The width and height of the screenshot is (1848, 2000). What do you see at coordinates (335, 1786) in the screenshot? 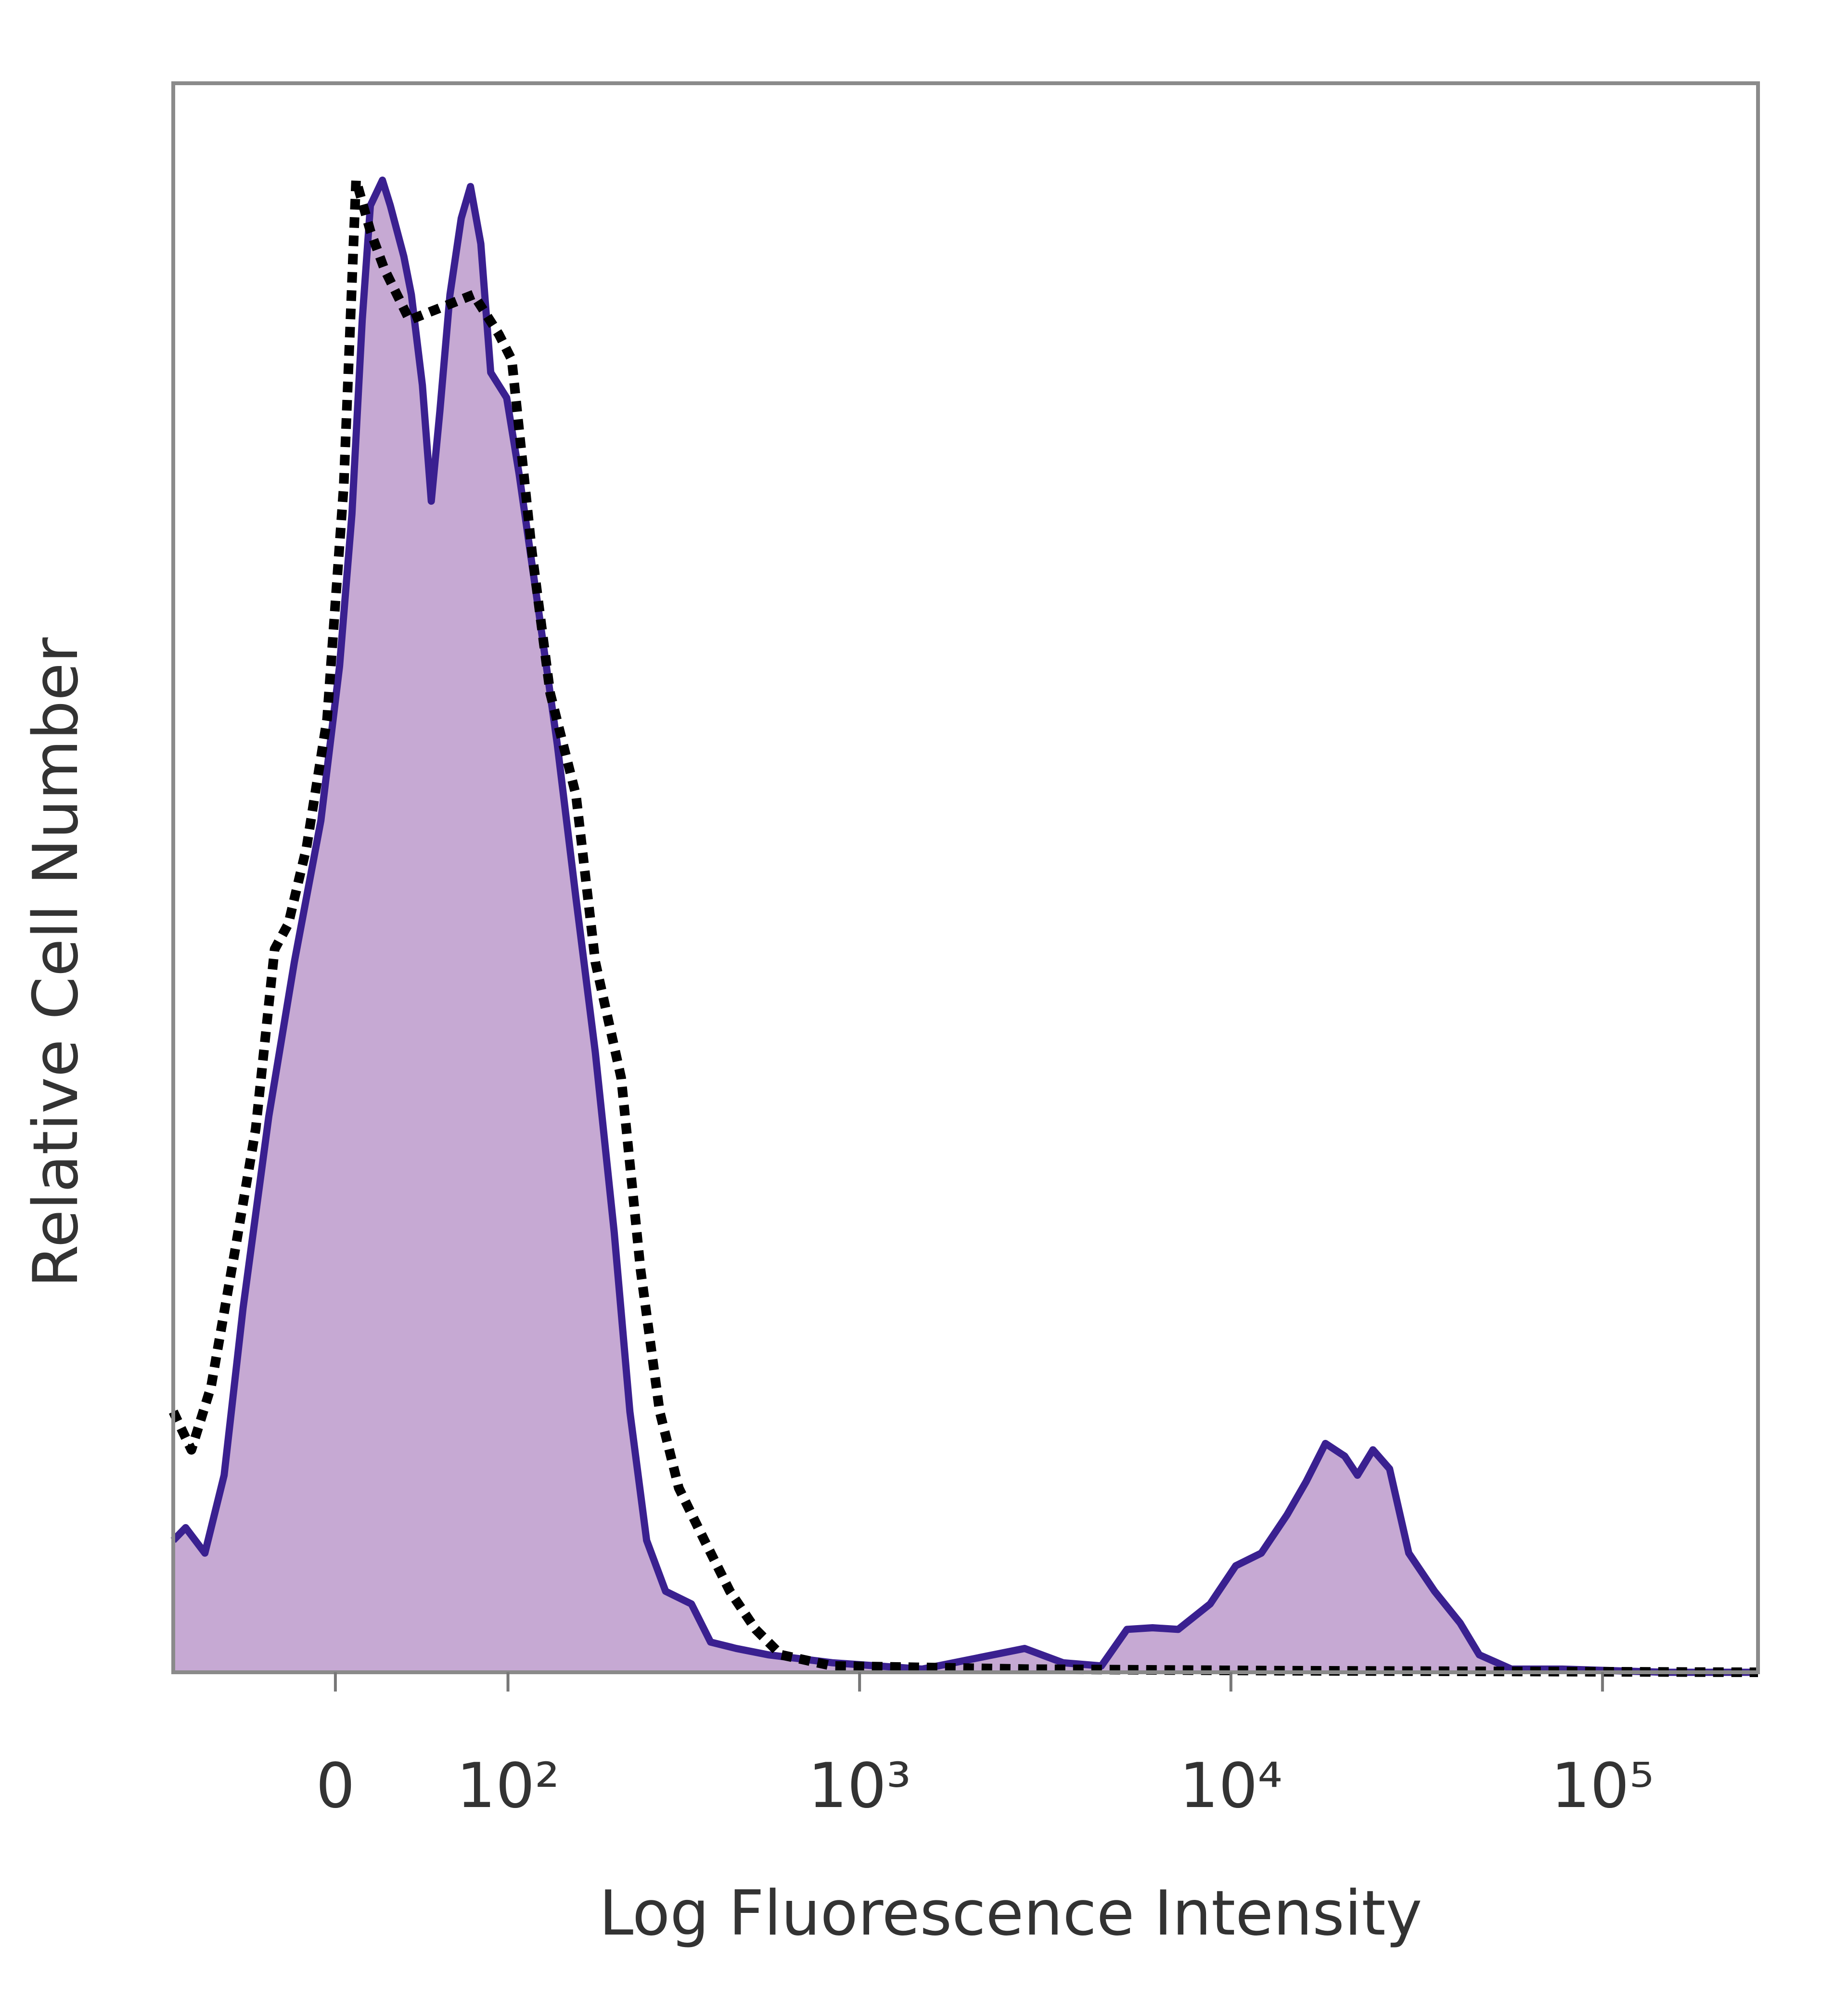
I see `x-tick-label: 0` at bounding box center [335, 1786].